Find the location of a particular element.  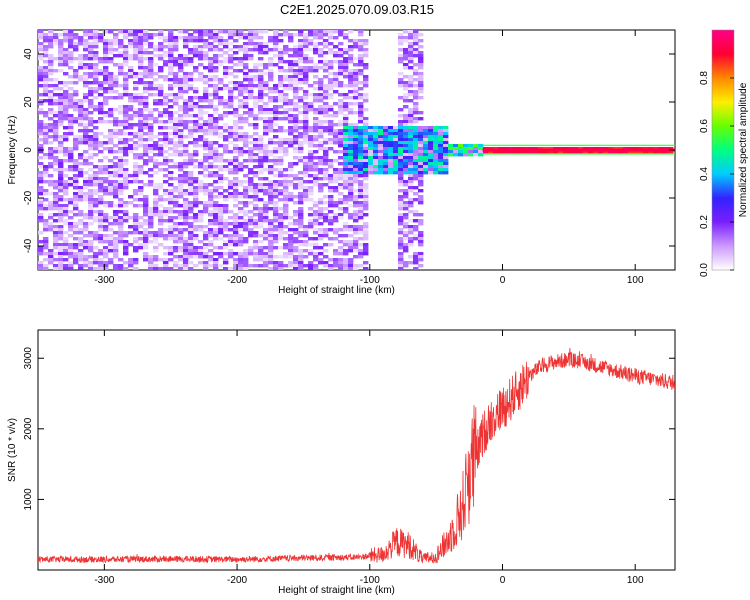

y-tick-label: -40 is located at coordinates (28, 245).